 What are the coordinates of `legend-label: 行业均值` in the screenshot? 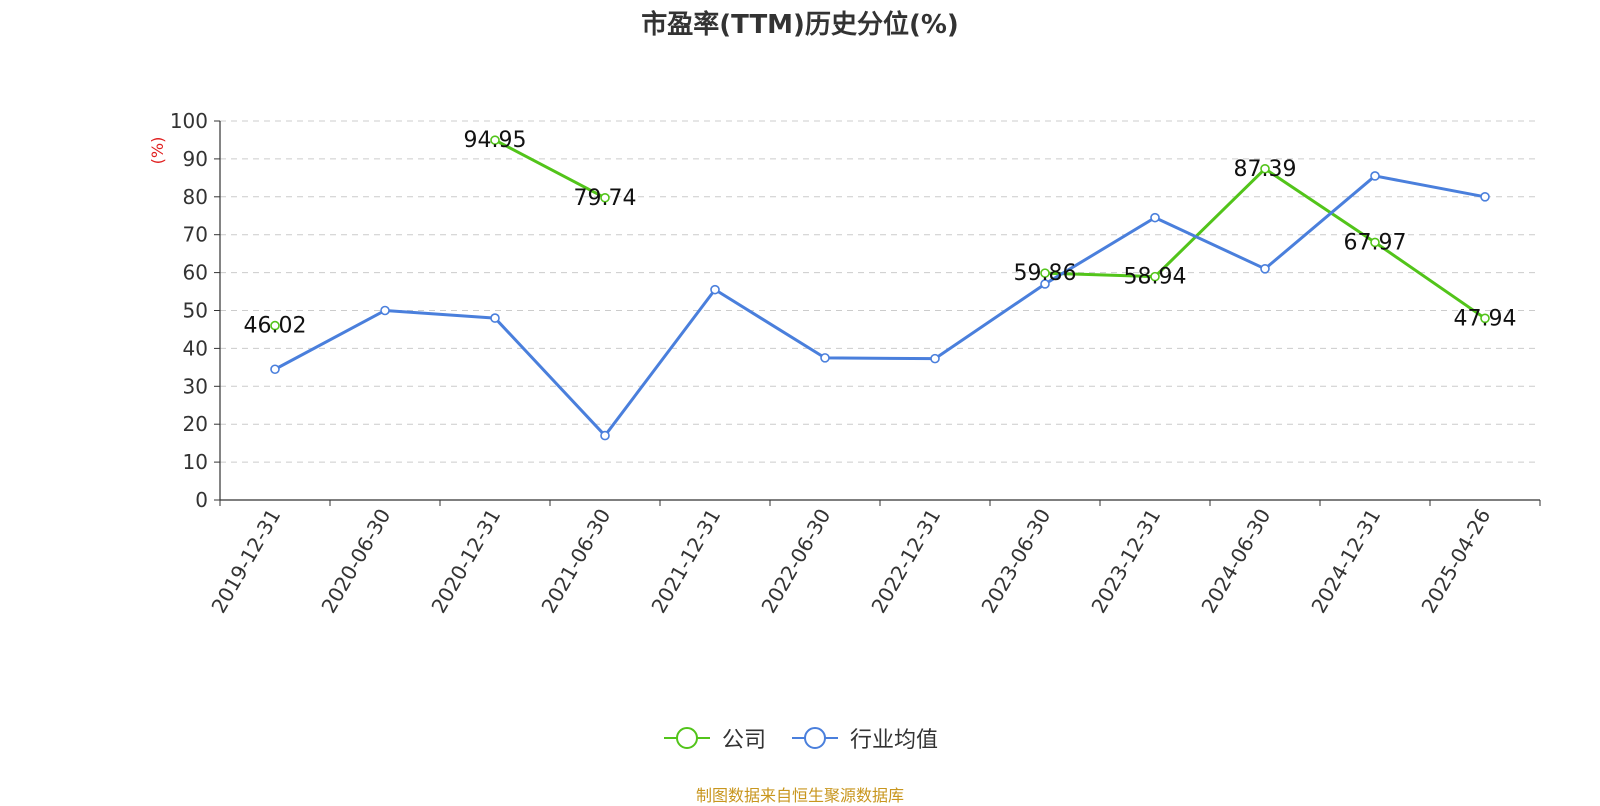 It's located at (894, 740).